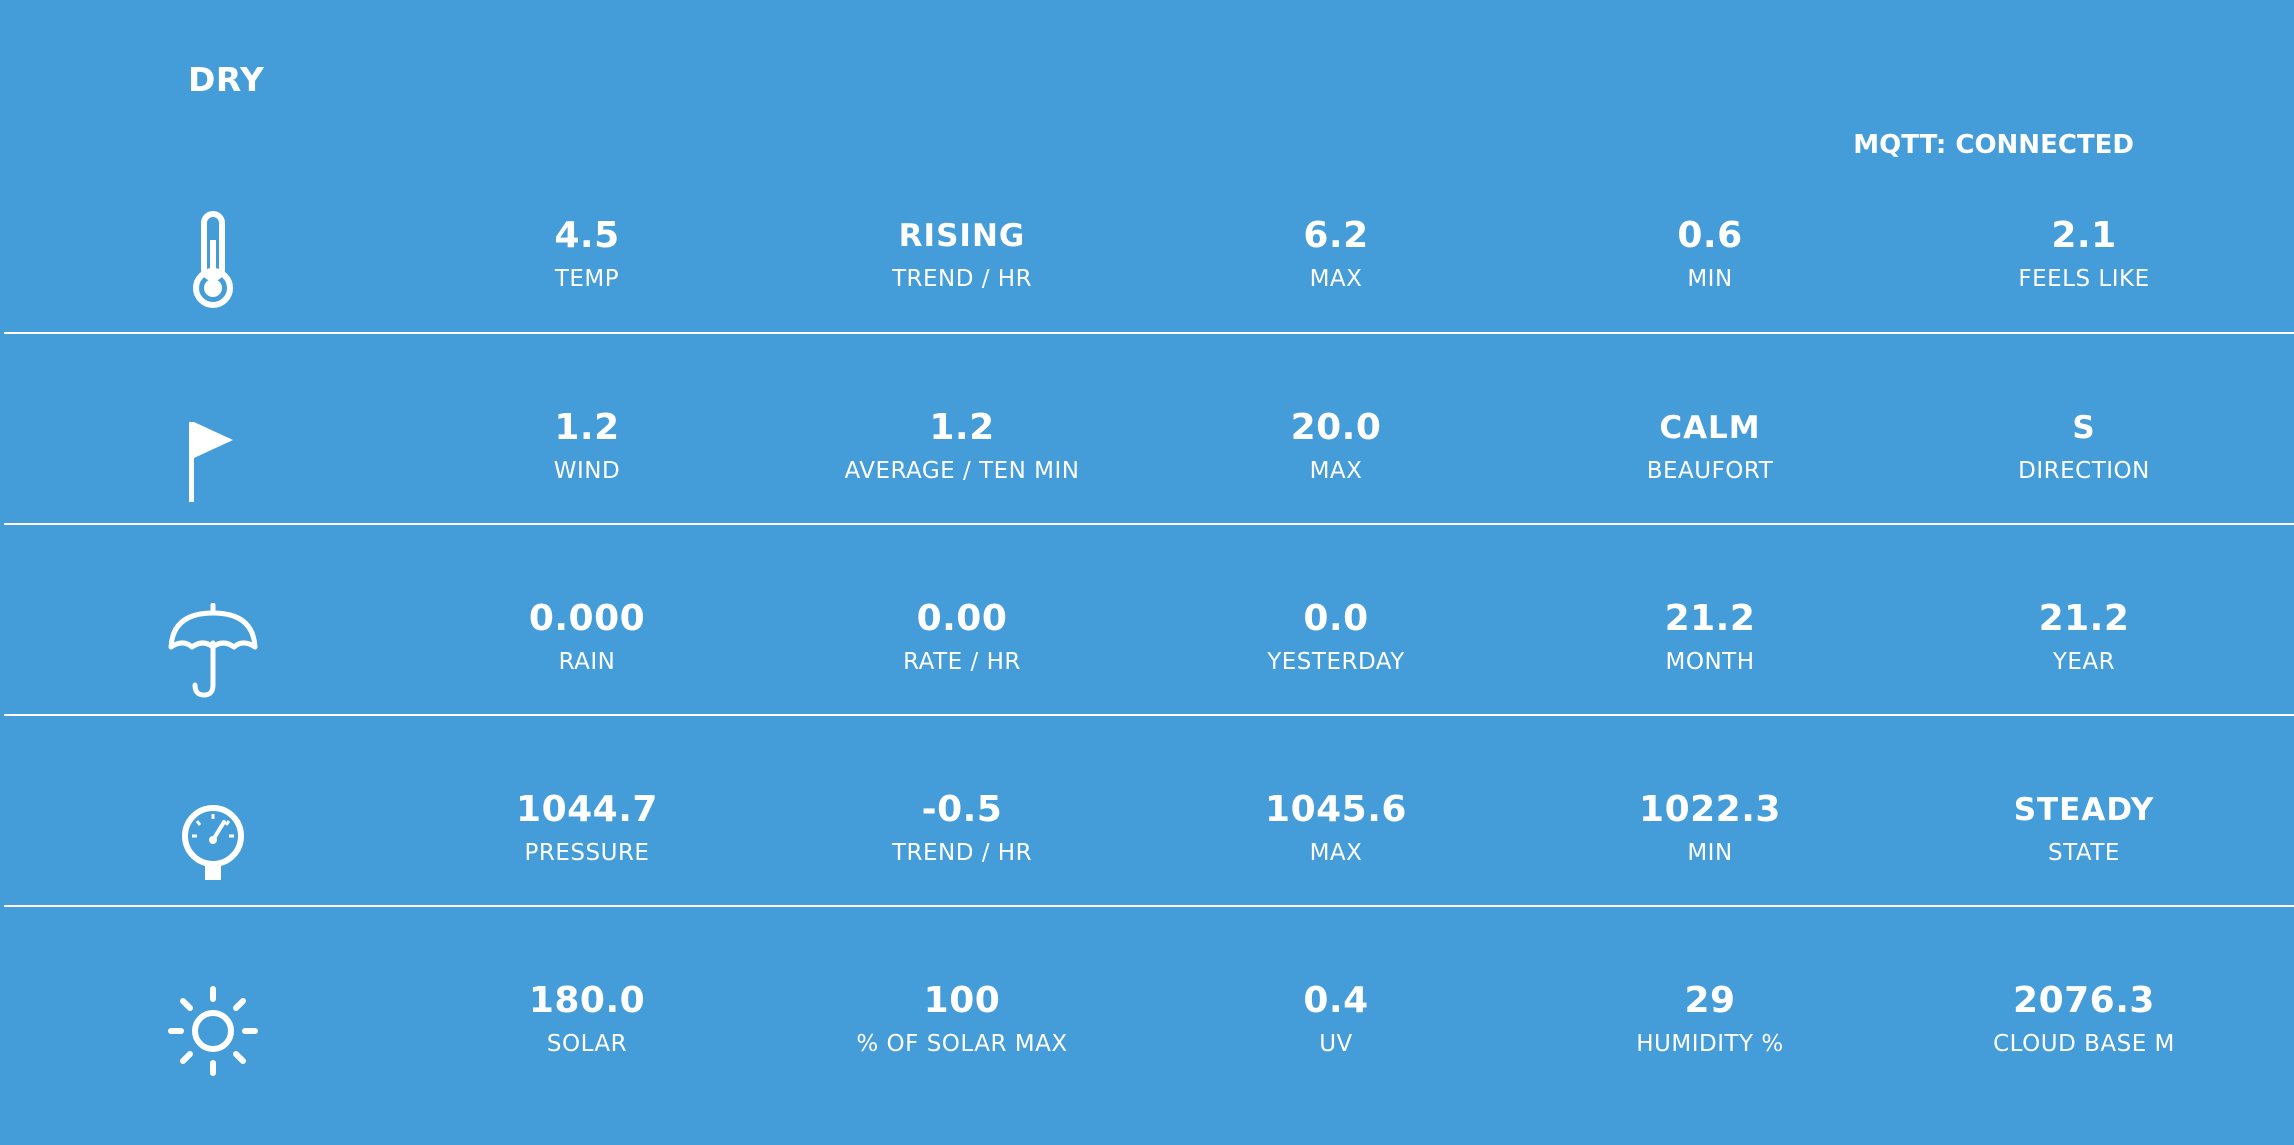 The width and height of the screenshot is (2294, 1145). What do you see at coordinates (962, 1044) in the screenshot?
I see `solar-max-percent-label: % OF SOLAR MAX` at bounding box center [962, 1044].